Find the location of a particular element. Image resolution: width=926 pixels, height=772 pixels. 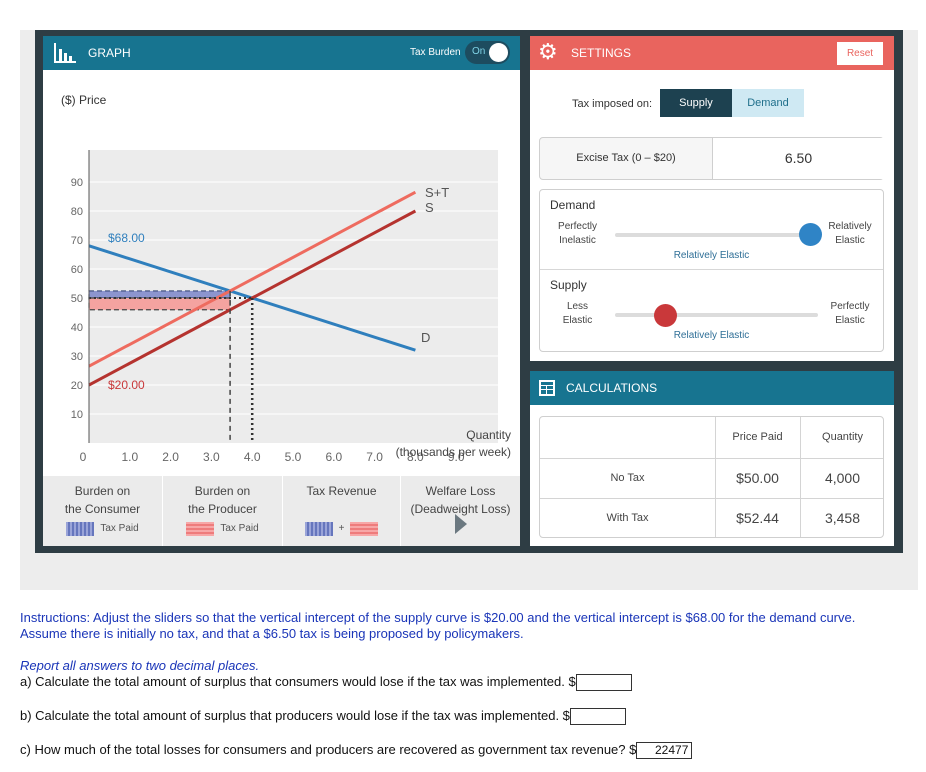

supply-slider-value: Relatively Elastic is located at coordinates (711, 335).